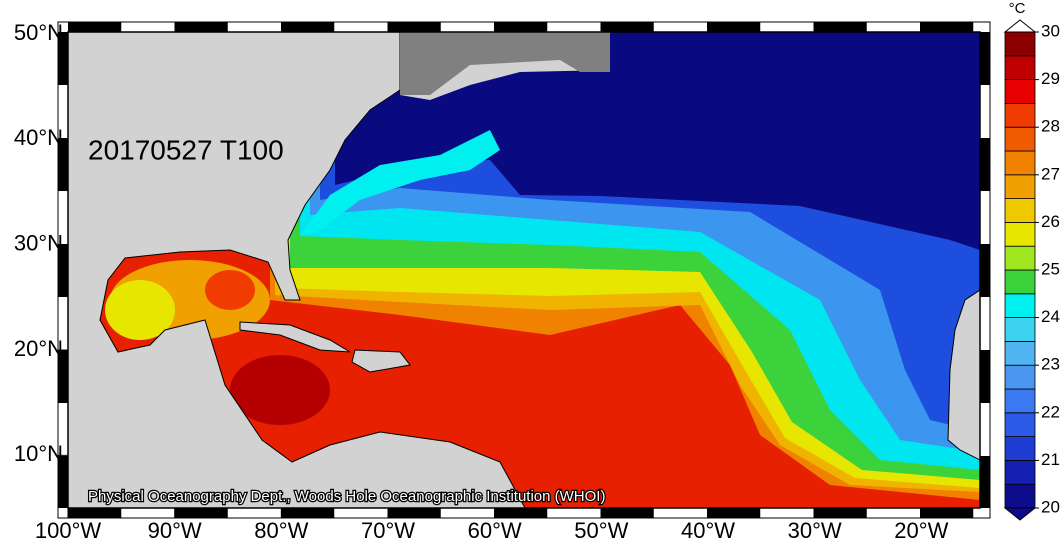 The width and height of the screenshot is (1061, 546). Describe the element at coordinates (601, 530) in the screenshot. I see `x-tick-label: 50°W` at that location.